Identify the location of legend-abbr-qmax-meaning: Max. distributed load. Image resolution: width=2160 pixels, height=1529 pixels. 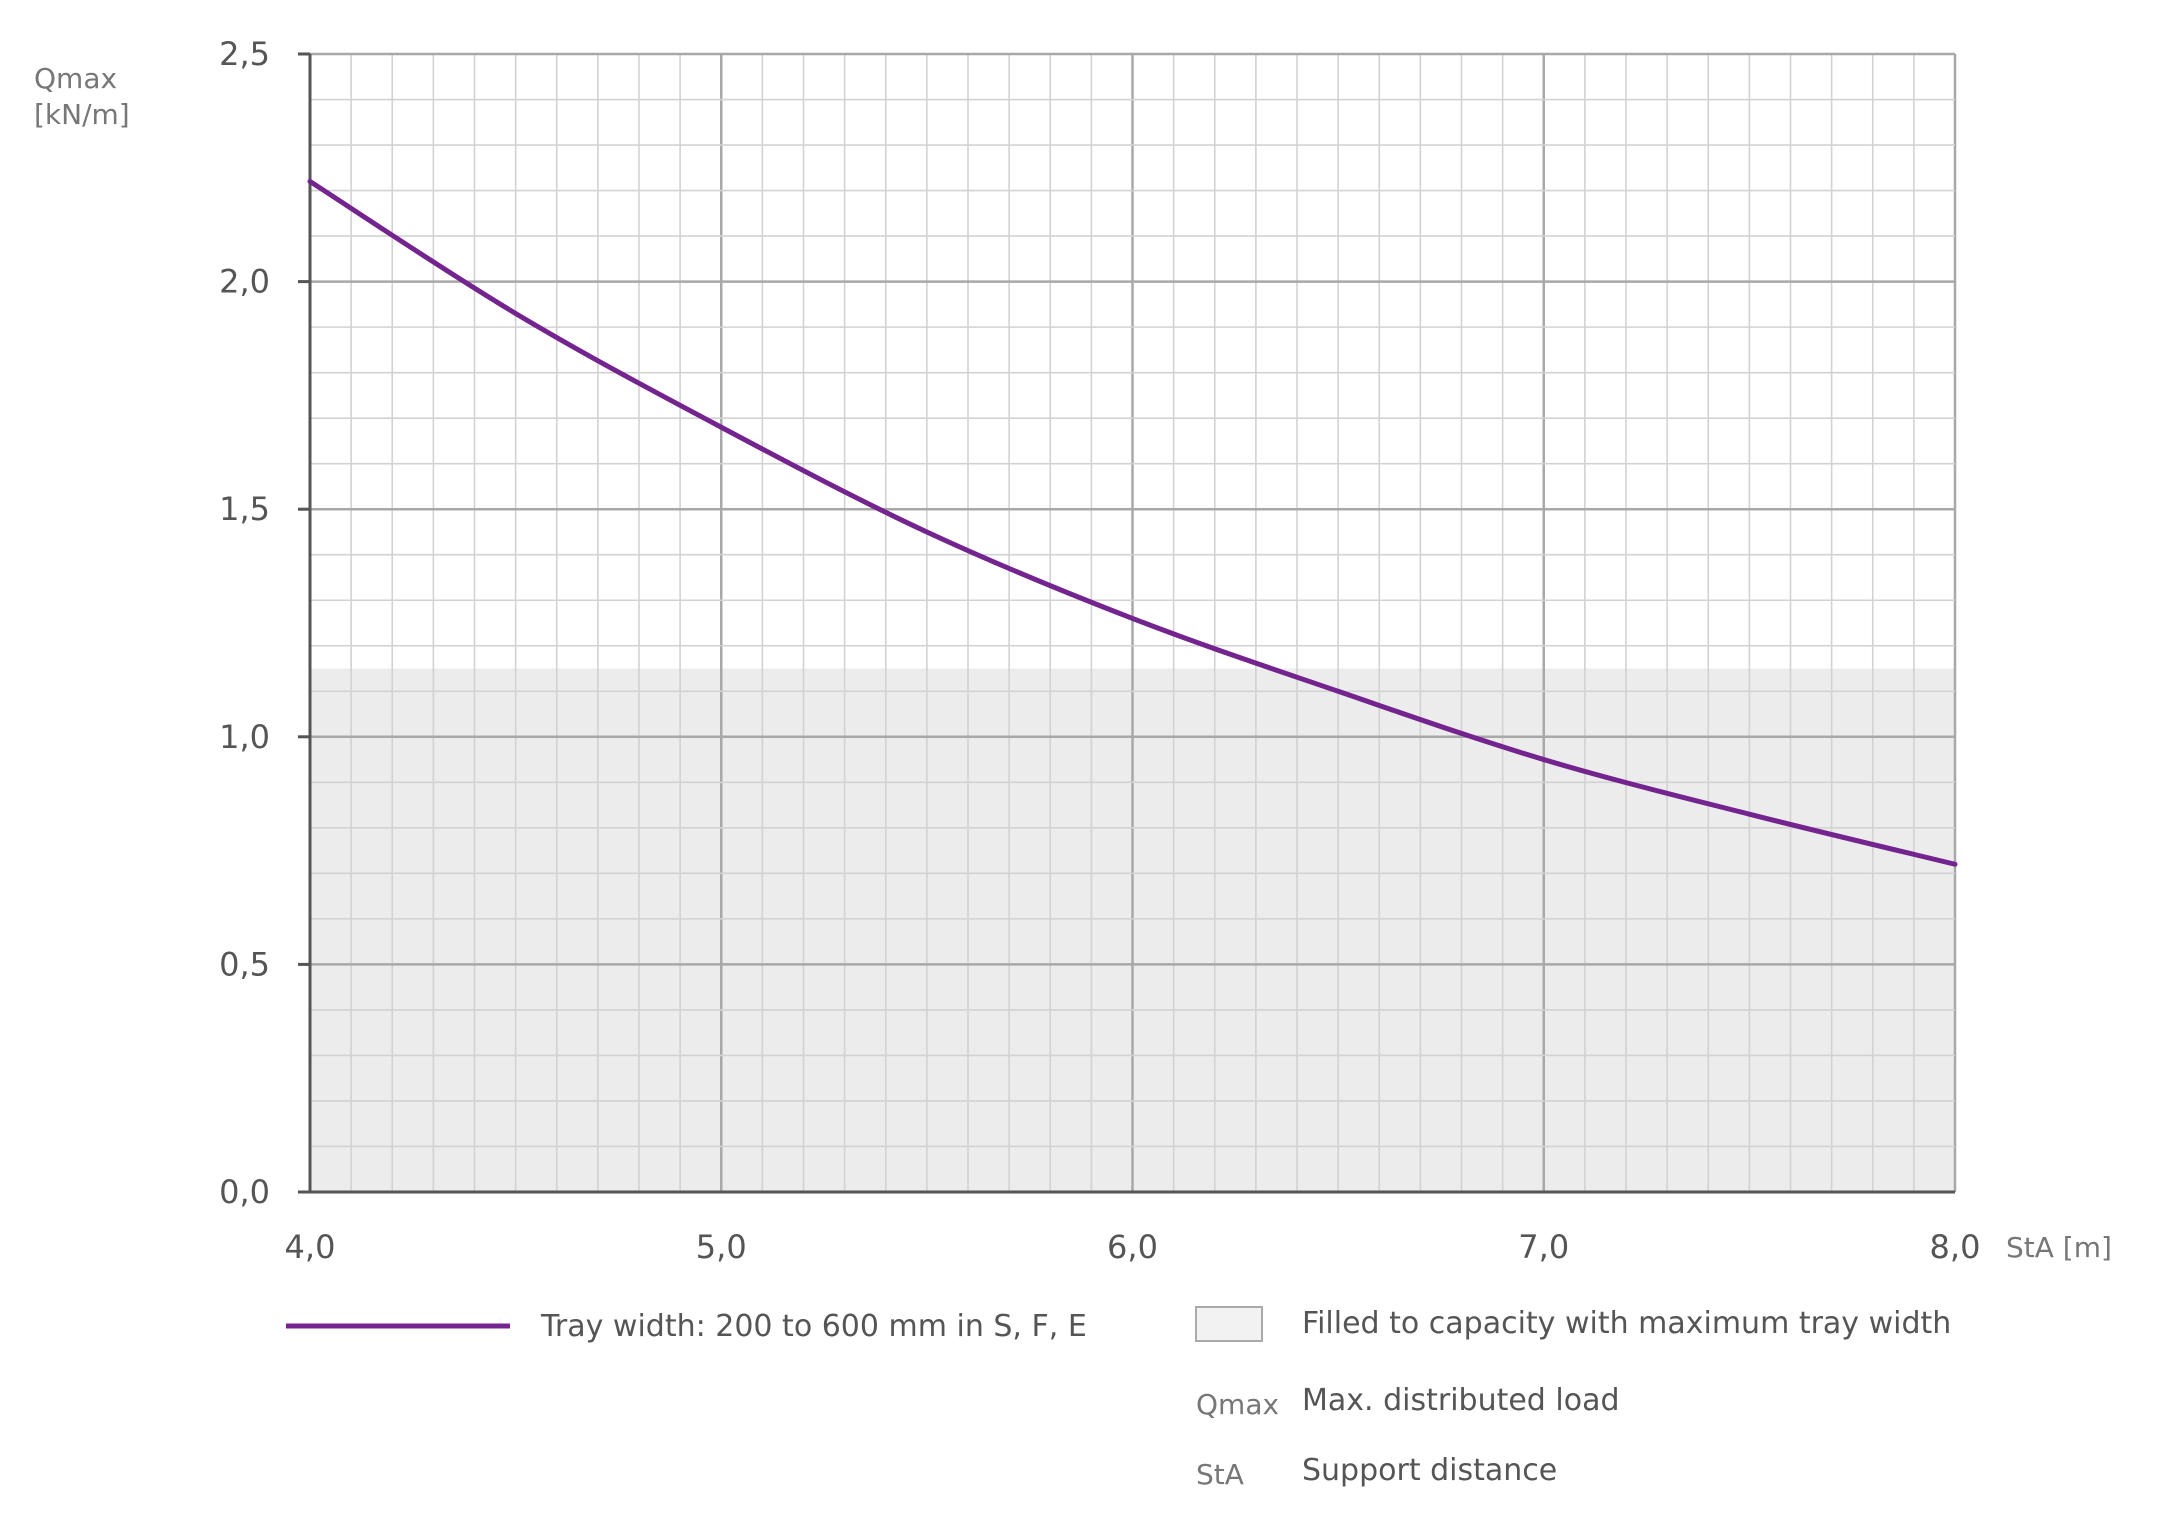
(1461, 1400).